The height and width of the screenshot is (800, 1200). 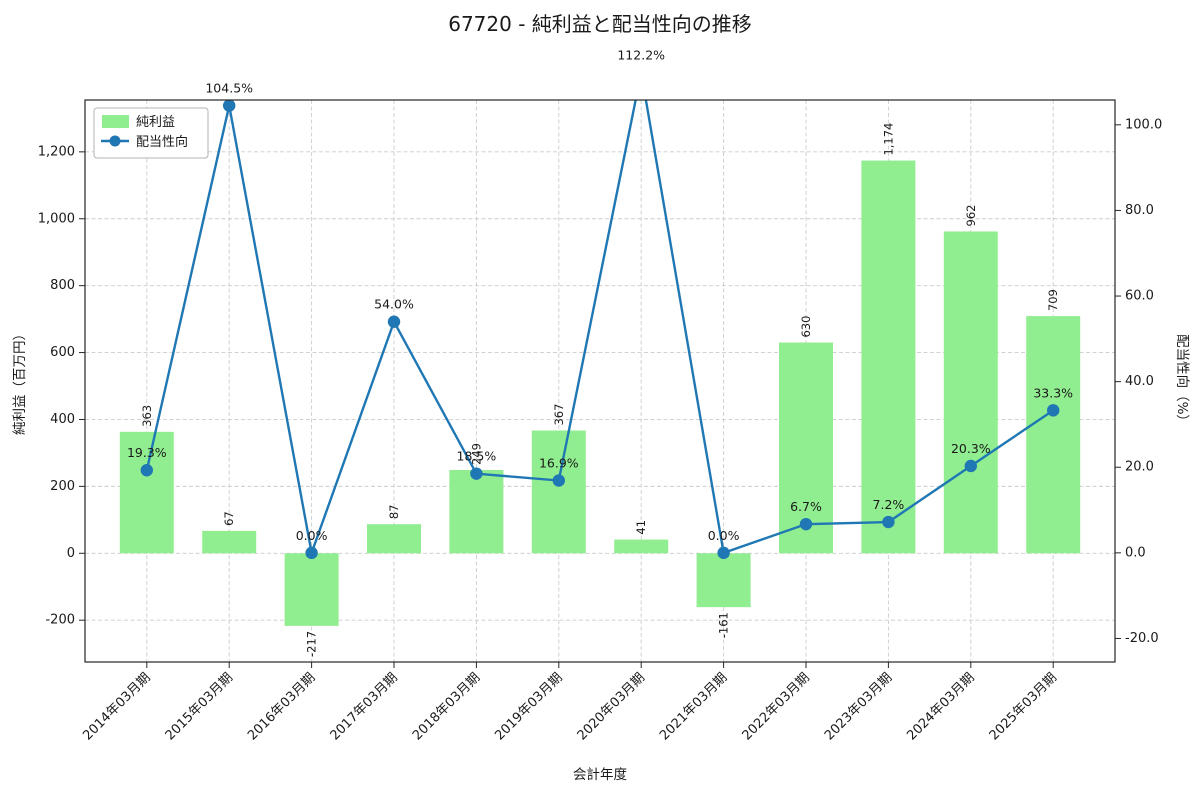 I want to click on legend-bar-label: 純利益, so click(x=155, y=122).